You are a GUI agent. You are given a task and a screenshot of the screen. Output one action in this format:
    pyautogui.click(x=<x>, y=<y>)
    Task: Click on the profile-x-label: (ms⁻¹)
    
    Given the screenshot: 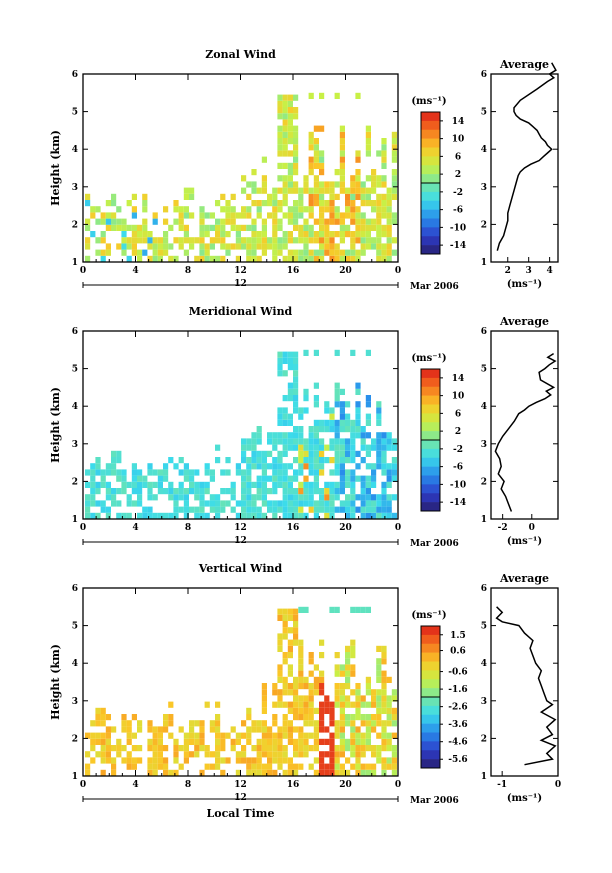 What is the action you would take?
    pyautogui.click(x=524, y=798)
    